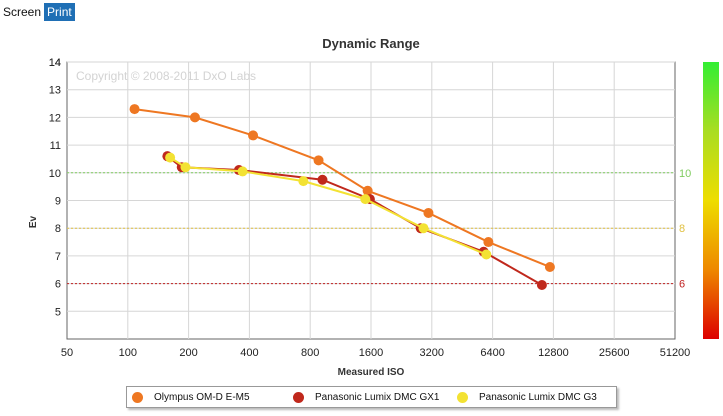 The image size is (723, 416). What do you see at coordinates (55, 174) in the screenshot?
I see `y-tick-label: 10` at bounding box center [55, 174].